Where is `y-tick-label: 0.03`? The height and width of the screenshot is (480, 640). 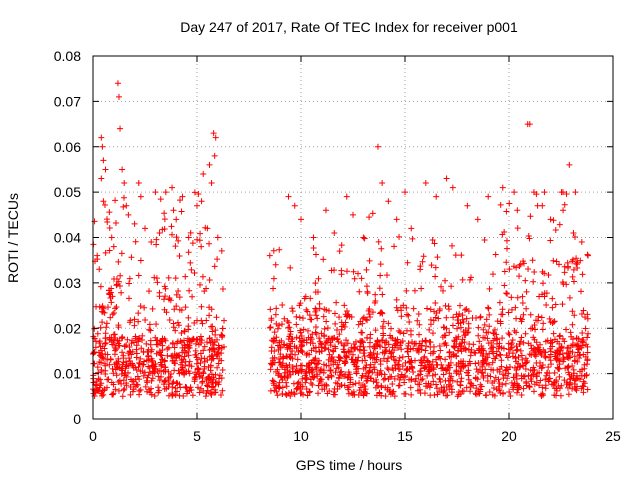
y-tick-label: 0.03 is located at coordinates (67, 283).